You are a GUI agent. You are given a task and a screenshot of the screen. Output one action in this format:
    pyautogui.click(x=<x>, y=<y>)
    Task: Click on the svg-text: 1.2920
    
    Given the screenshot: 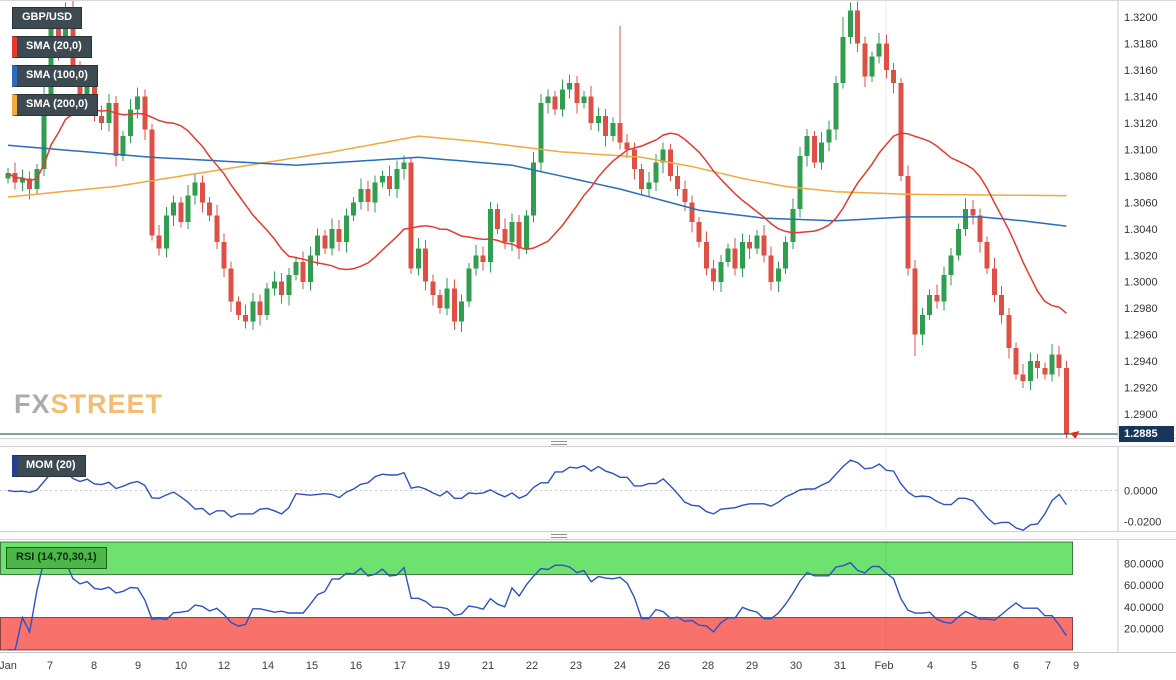 What is the action you would take?
    pyautogui.click(x=1141, y=389)
    